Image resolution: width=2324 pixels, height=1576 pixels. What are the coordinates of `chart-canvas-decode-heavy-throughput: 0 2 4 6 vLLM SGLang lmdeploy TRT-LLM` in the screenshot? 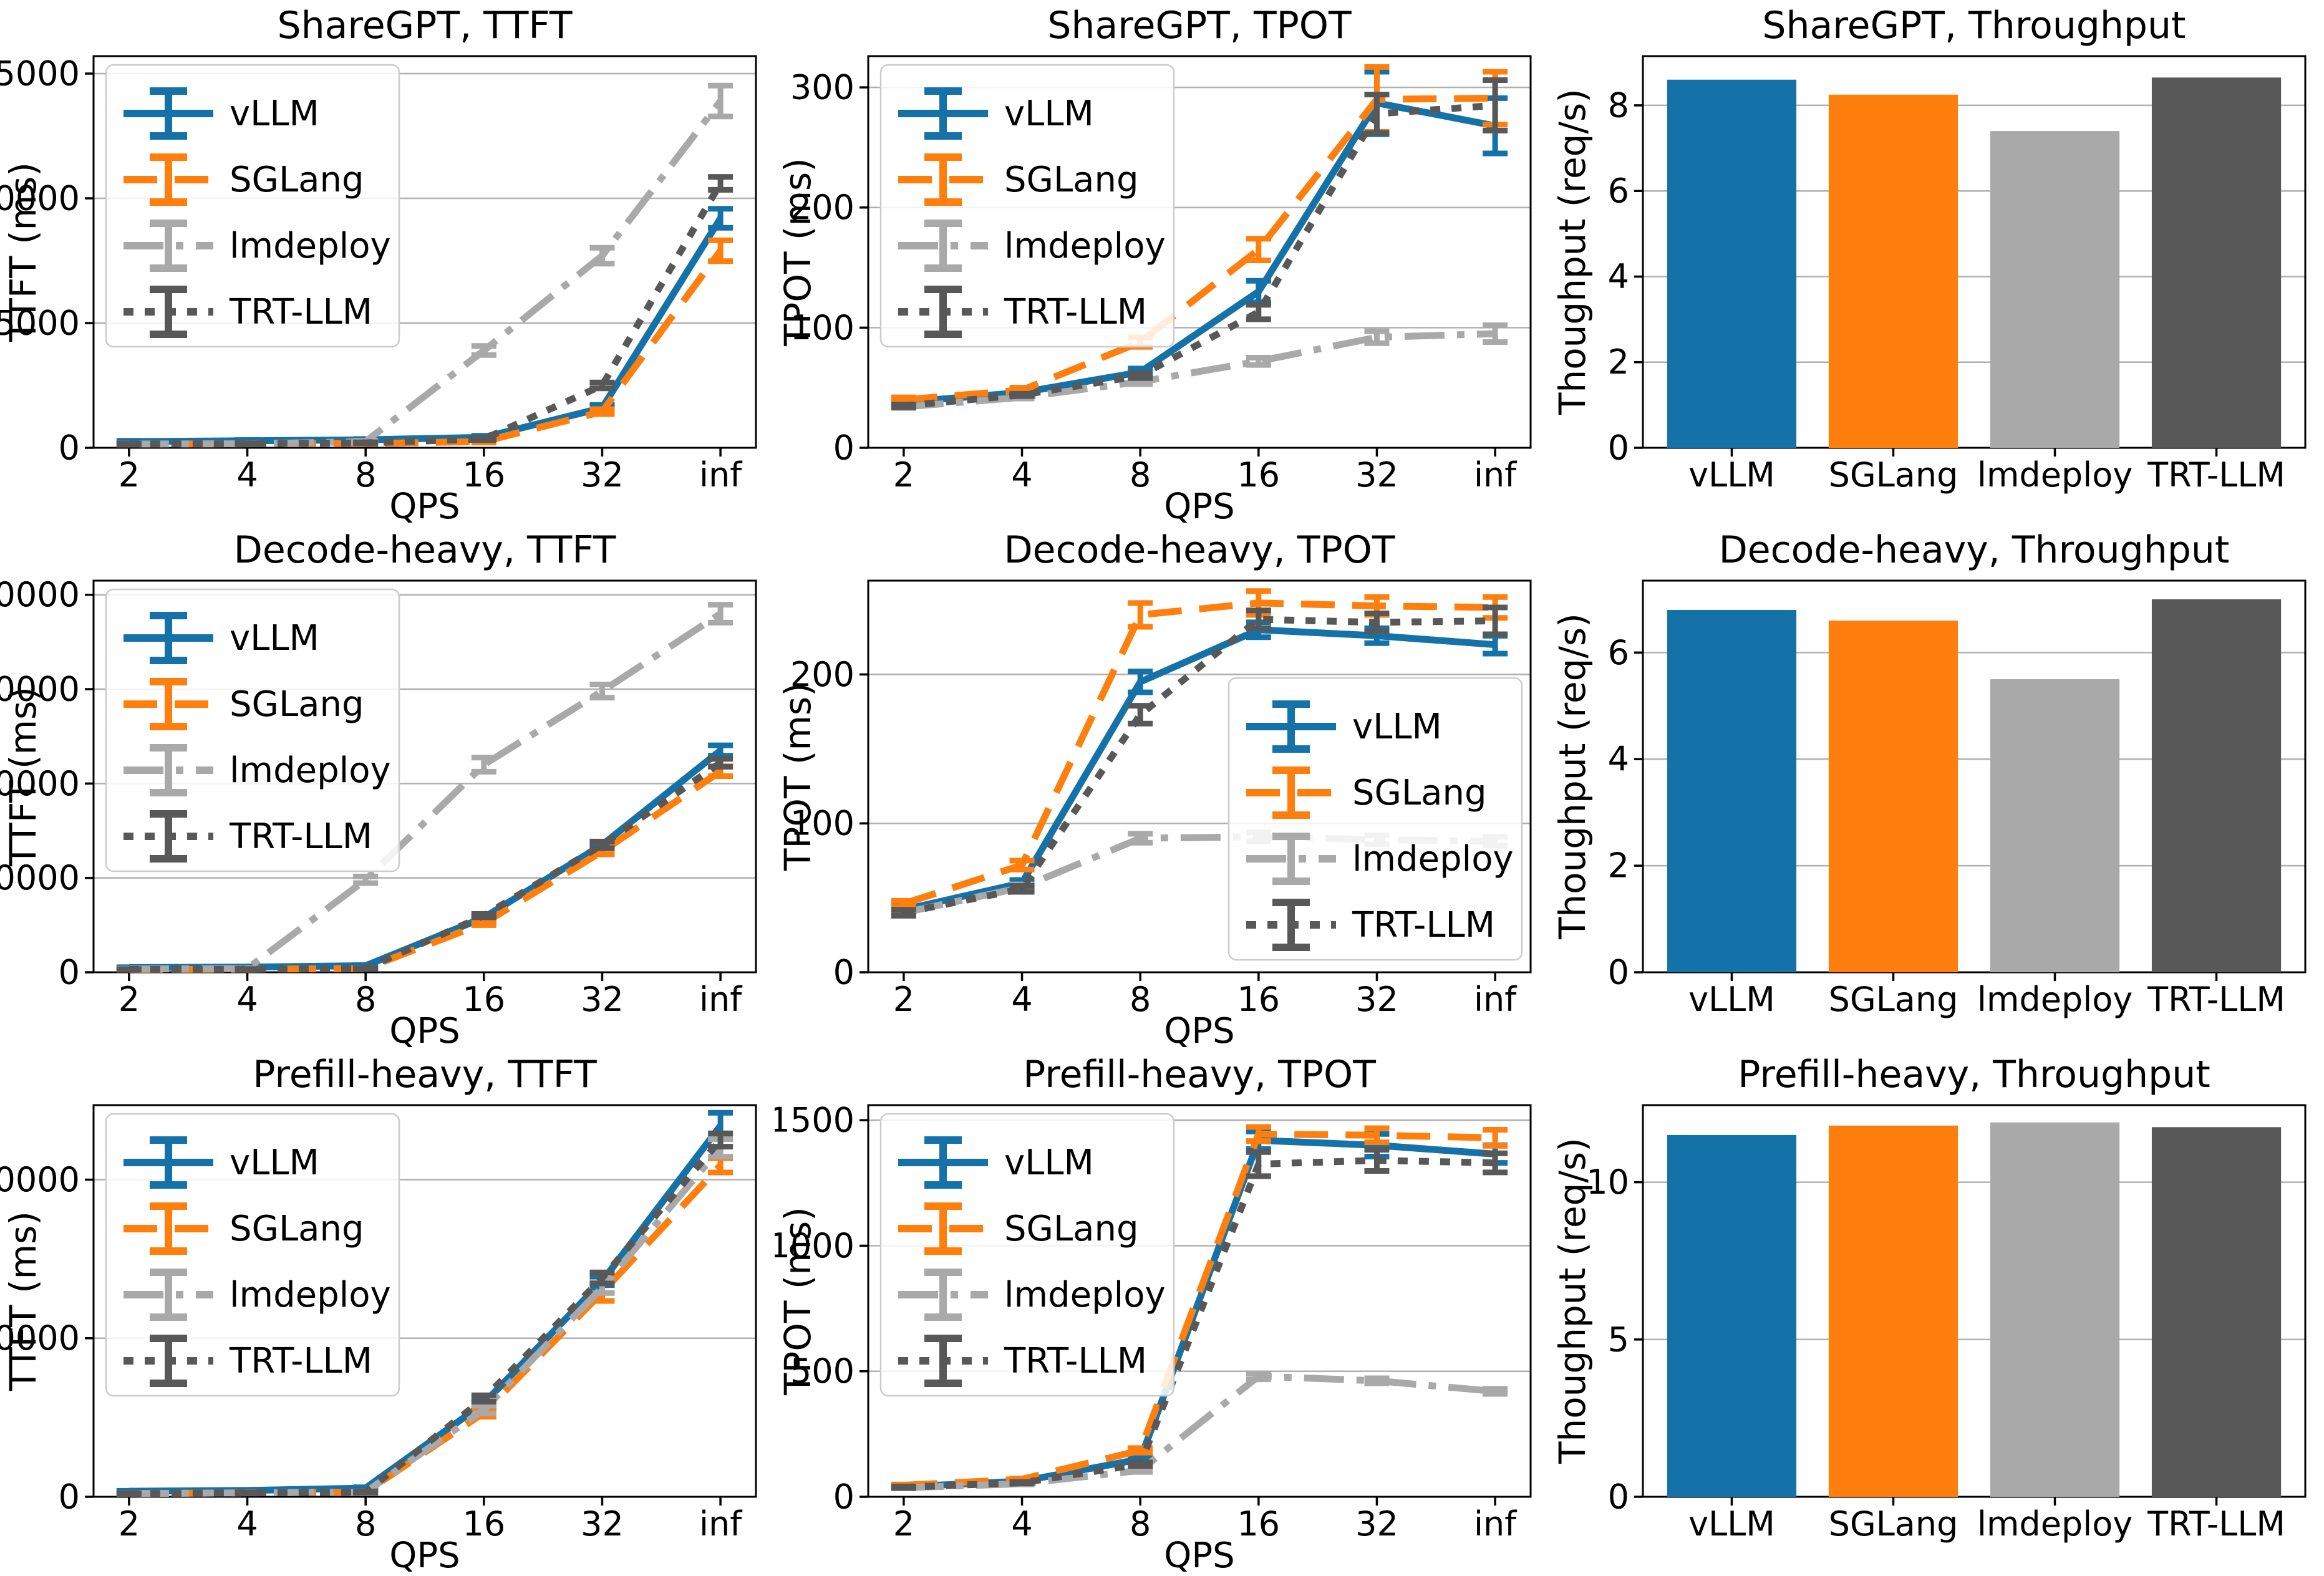 It's located at (1957, 799).